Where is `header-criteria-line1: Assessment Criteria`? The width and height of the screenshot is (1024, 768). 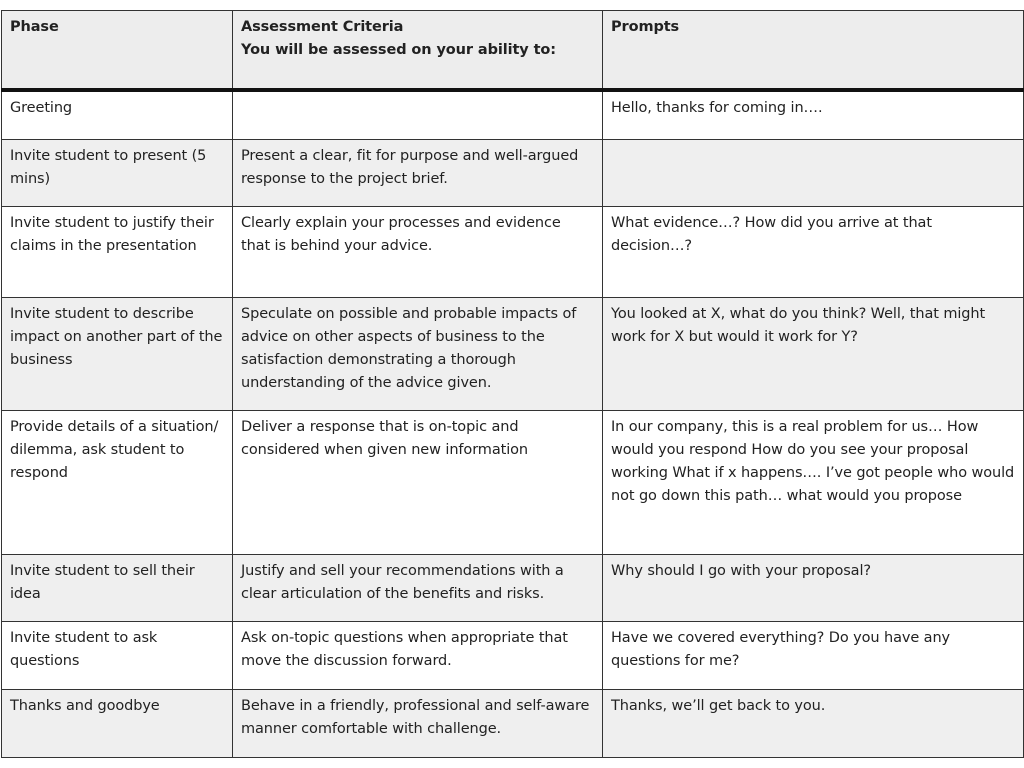 header-criteria-line1: Assessment Criteria is located at coordinates (322, 27).